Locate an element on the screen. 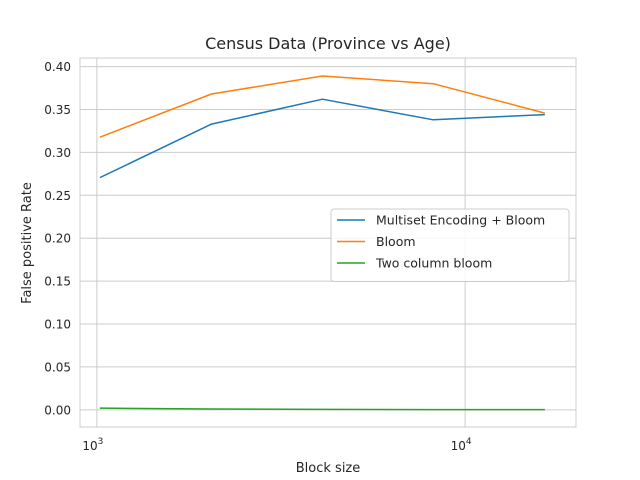 Image resolution: width=640 pixels, height=480 pixels. x-tick-labels: 10³ 10⁴ is located at coordinates (277, 445).